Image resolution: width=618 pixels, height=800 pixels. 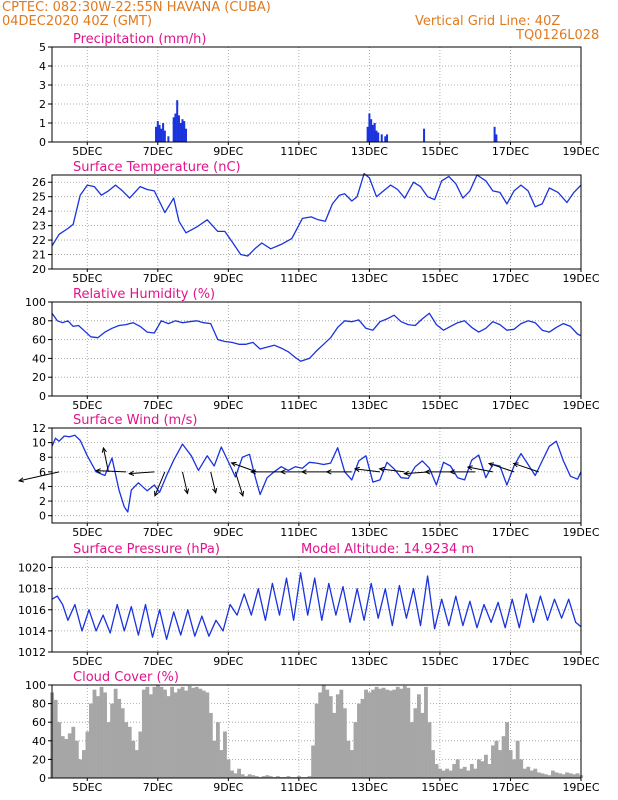 I want to click on y-tick-label: 3, so click(x=42, y=85).